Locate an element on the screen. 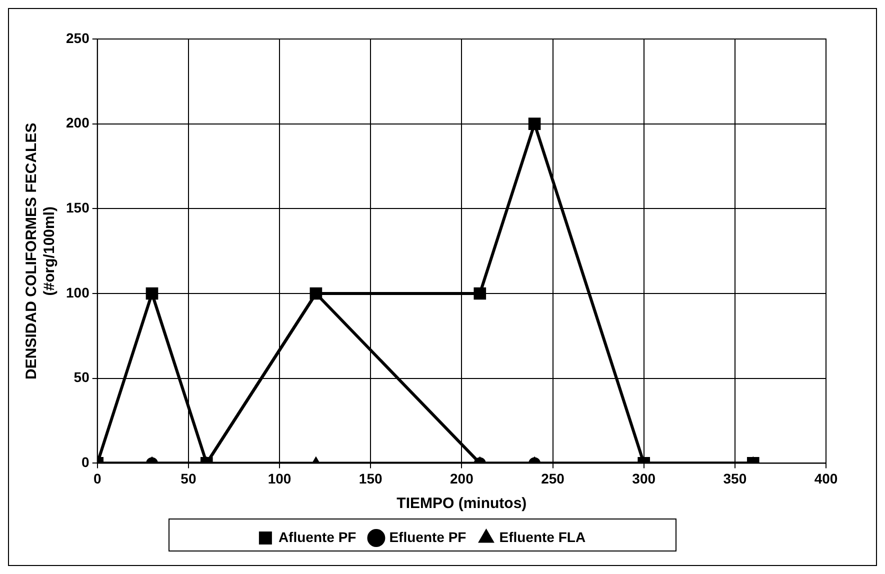 The image size is (885, 574). y-tick-label: 250 is located at coordinates (78, 38).